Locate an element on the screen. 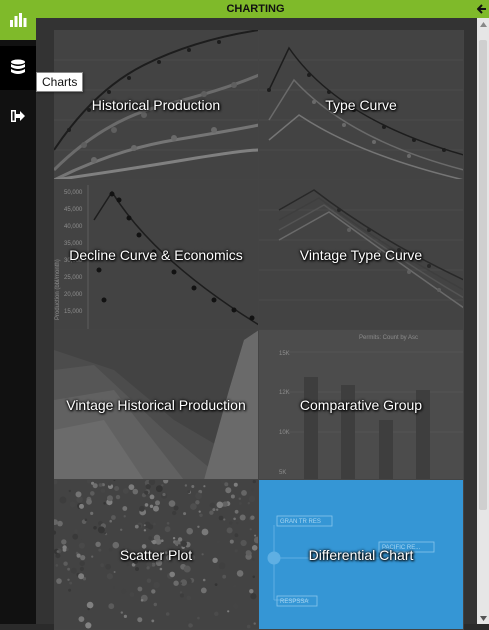 The image size is (489, 630). collapse-button is located at coordinates (482, 9).